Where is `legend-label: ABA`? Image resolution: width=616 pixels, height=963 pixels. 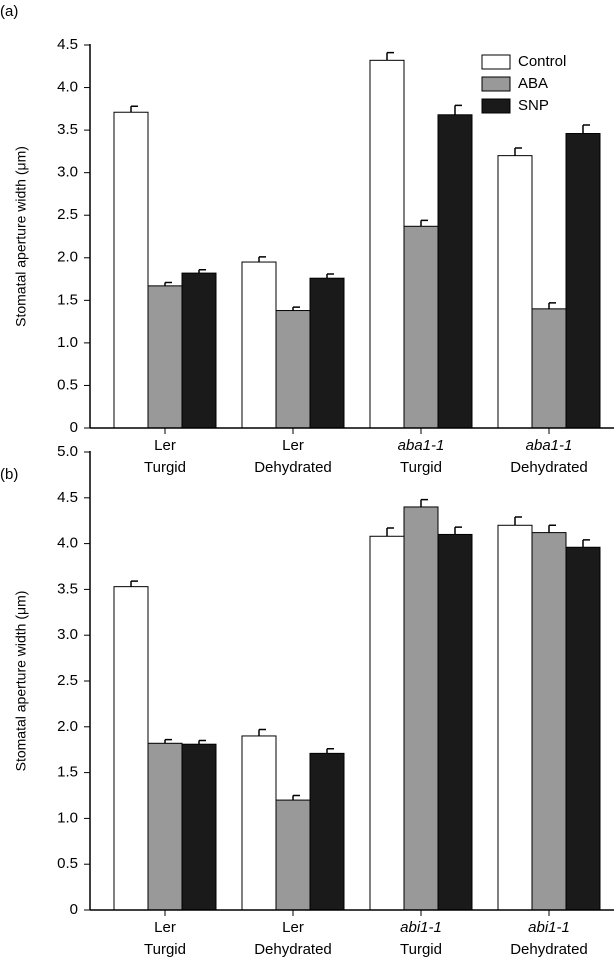
legend-label: ABA is located at coordinates (533, 83).